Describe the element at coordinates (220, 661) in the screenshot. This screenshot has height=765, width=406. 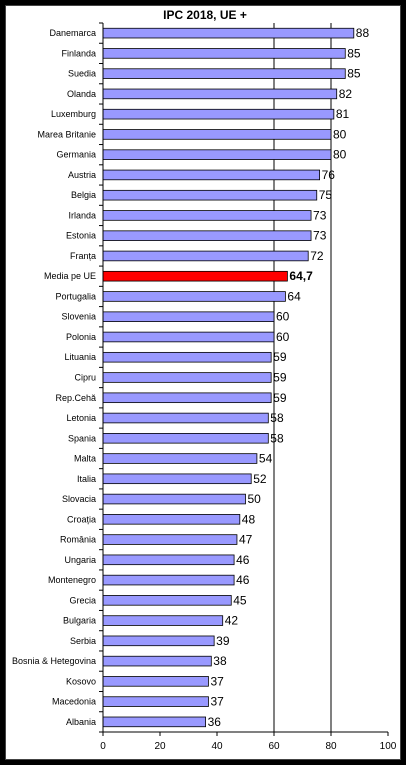
I see `value-label: 38` at that location.